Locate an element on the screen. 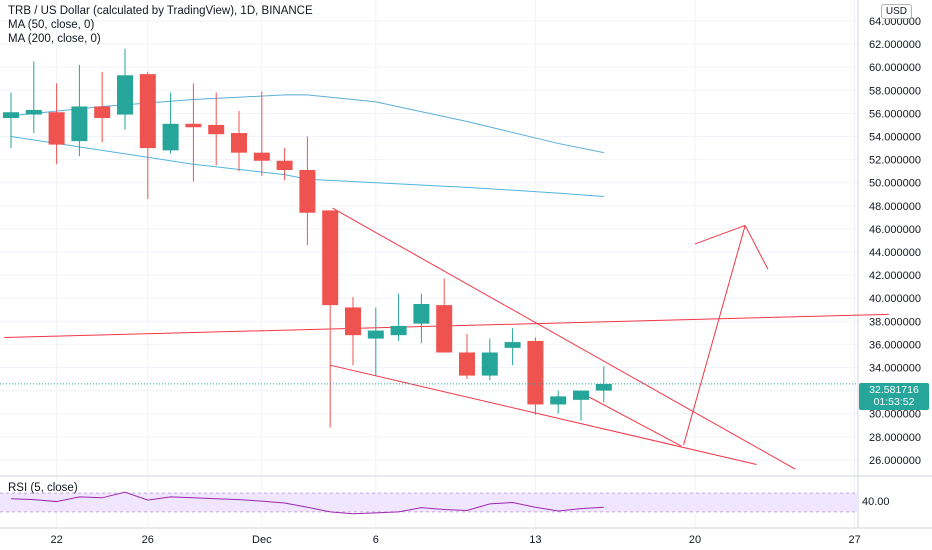  price-tick-label: 60.000000 is located at coordinates (895, 68).